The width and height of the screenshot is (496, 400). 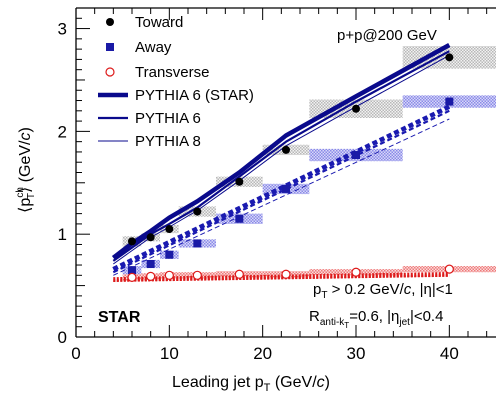 I want to click on legend-label-toward: Toward, so click(x=159, y=22).